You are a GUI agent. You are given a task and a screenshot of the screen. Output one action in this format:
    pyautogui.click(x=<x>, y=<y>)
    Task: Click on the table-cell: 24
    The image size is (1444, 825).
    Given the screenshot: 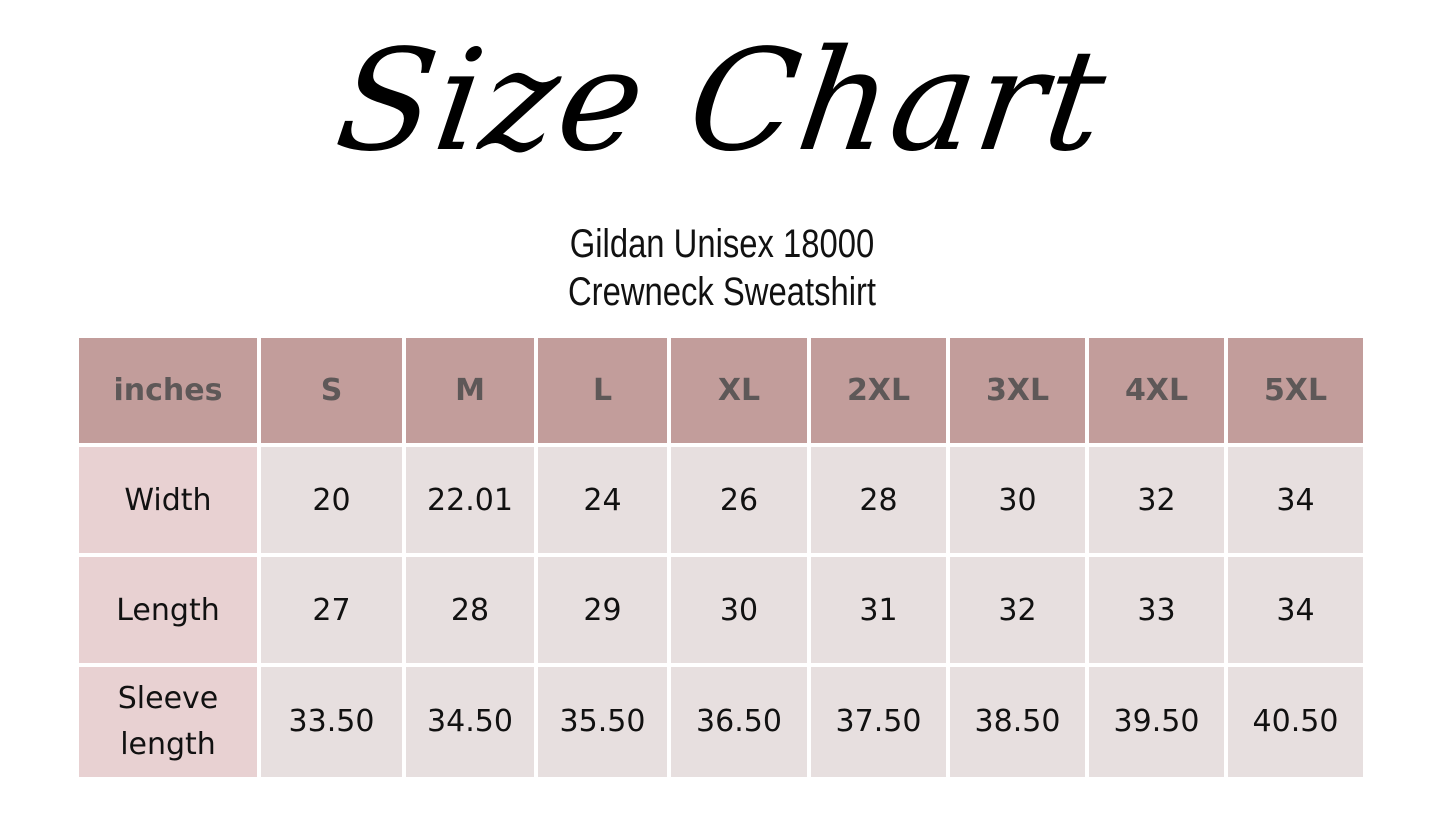 What is the action you would take?
    pyautogui.click(x=602, y=500)
    